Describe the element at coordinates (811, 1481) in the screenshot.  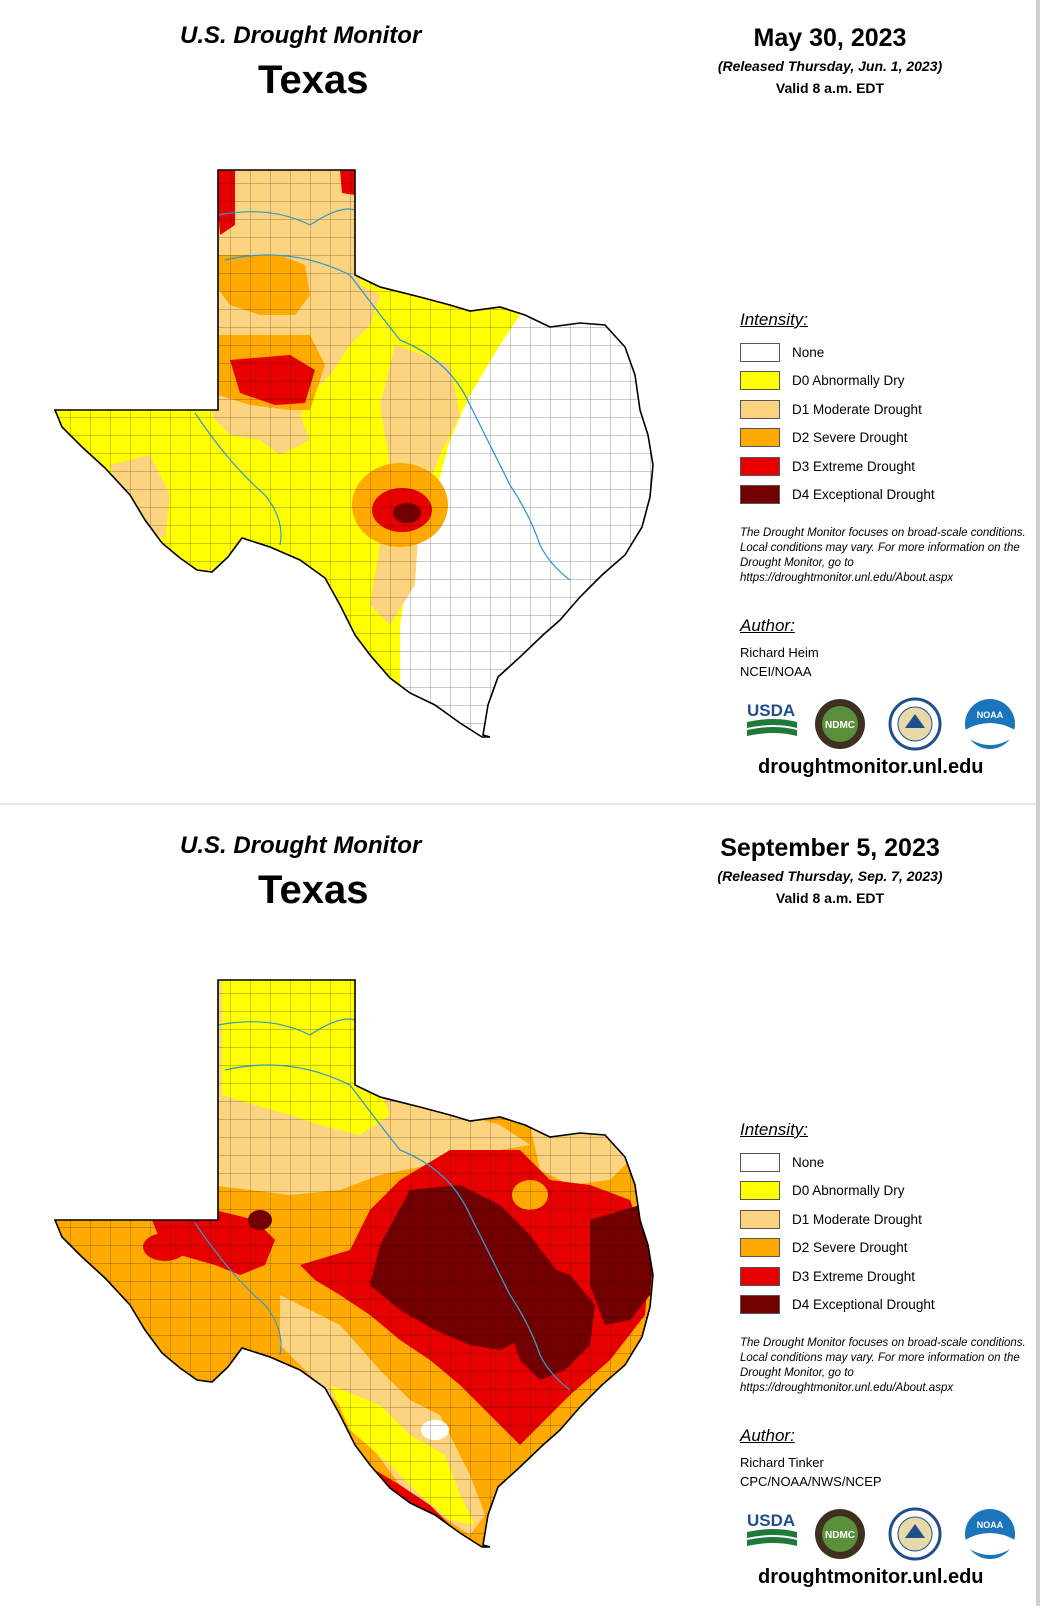
I see `author-org: CPC/NOAA/NWS/NCEP` at that location.